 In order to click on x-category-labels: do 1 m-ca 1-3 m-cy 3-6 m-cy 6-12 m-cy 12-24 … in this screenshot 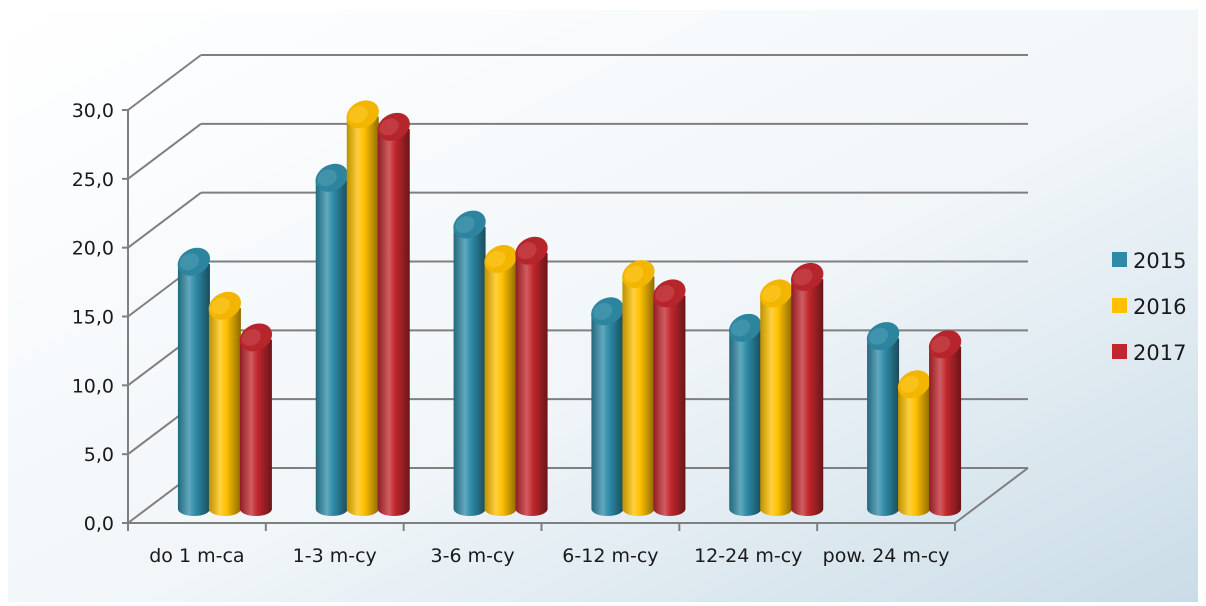, I will do `click(549, 556)`.